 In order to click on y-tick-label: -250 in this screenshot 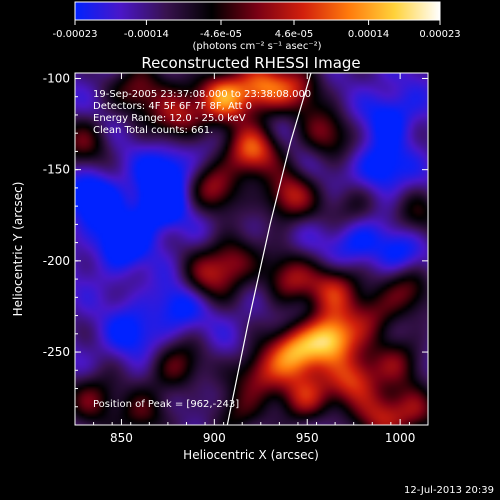, I will do `click(56, 352)`.